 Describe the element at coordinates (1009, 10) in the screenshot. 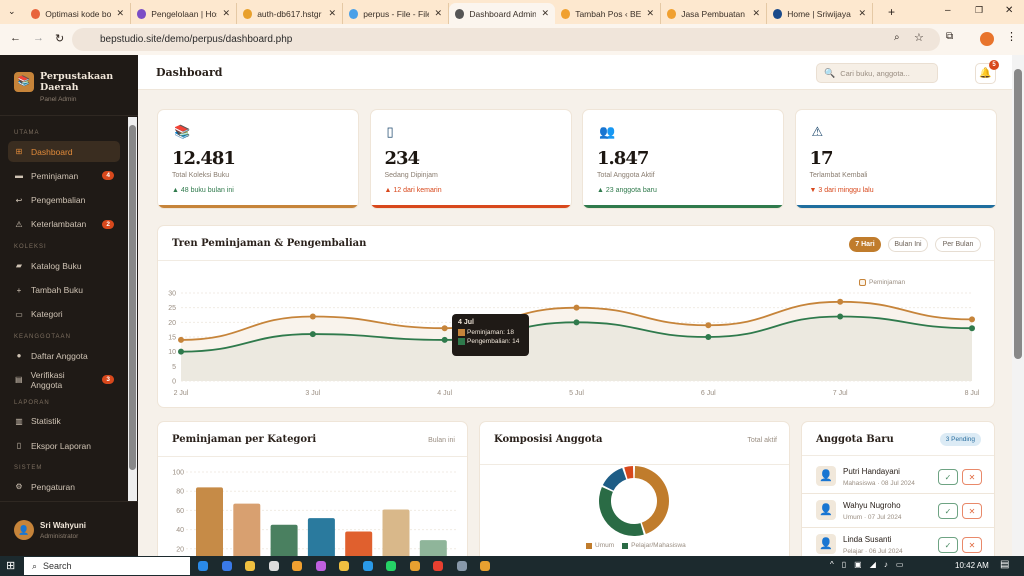

I see `close-window-button: ✕` at that location.